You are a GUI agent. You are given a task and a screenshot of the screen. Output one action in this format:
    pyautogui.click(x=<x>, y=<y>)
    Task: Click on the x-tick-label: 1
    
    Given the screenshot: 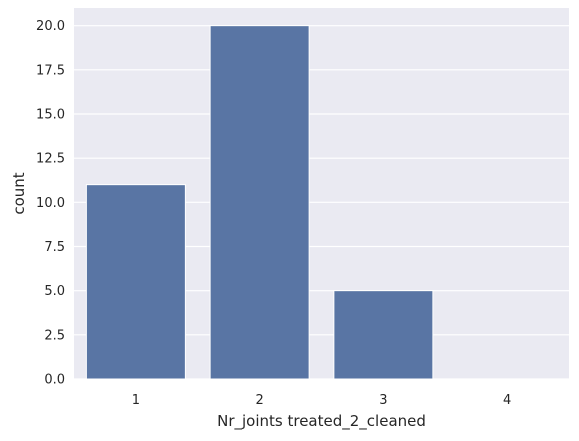 What is the action you would take?
    pyautogui.click(x=136, y=400)
    